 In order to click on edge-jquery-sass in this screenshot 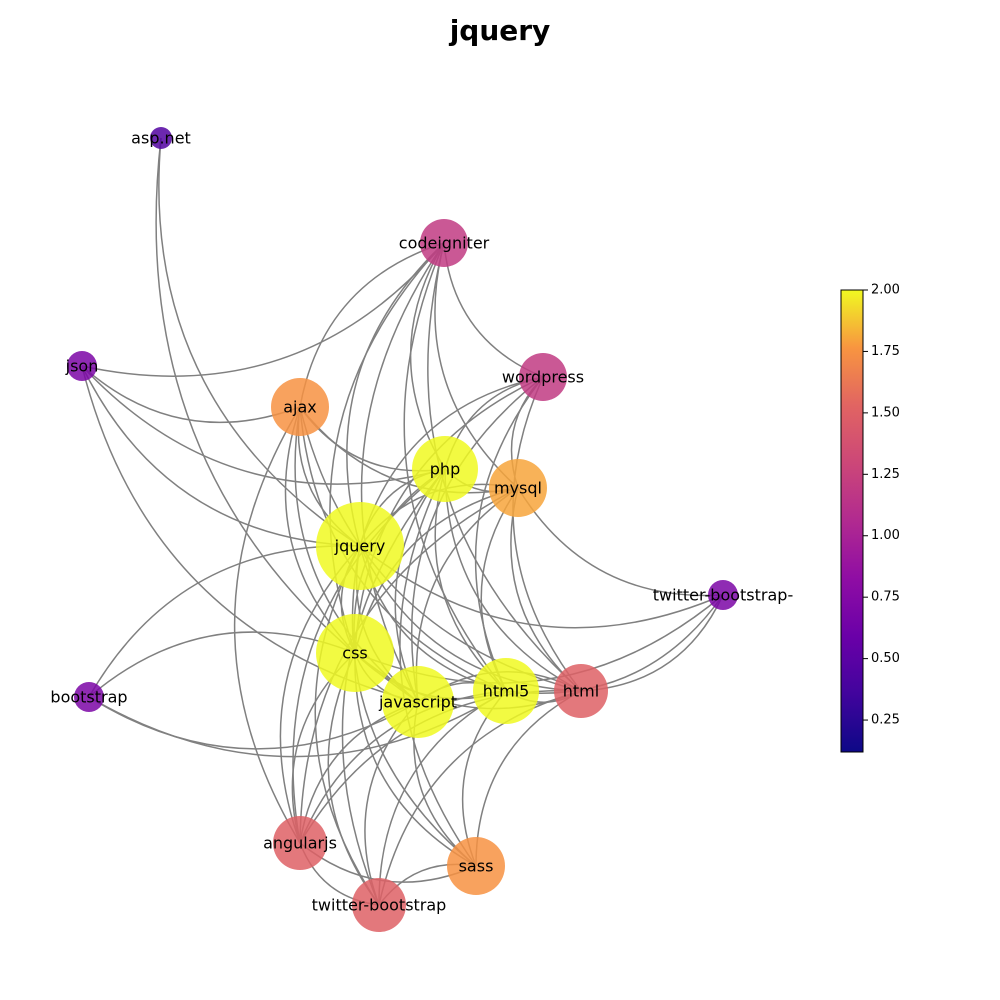, I will do `click(414, 706)`.